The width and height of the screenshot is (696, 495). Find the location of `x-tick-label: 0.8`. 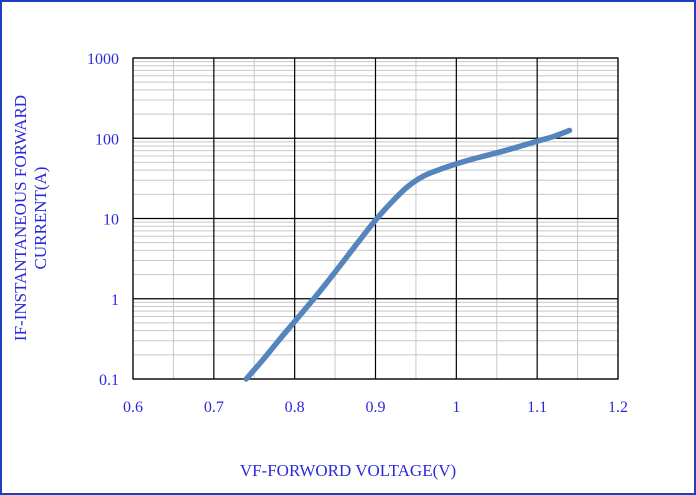

x-tick-label: 0.8 is located at coordinates (295, 407).